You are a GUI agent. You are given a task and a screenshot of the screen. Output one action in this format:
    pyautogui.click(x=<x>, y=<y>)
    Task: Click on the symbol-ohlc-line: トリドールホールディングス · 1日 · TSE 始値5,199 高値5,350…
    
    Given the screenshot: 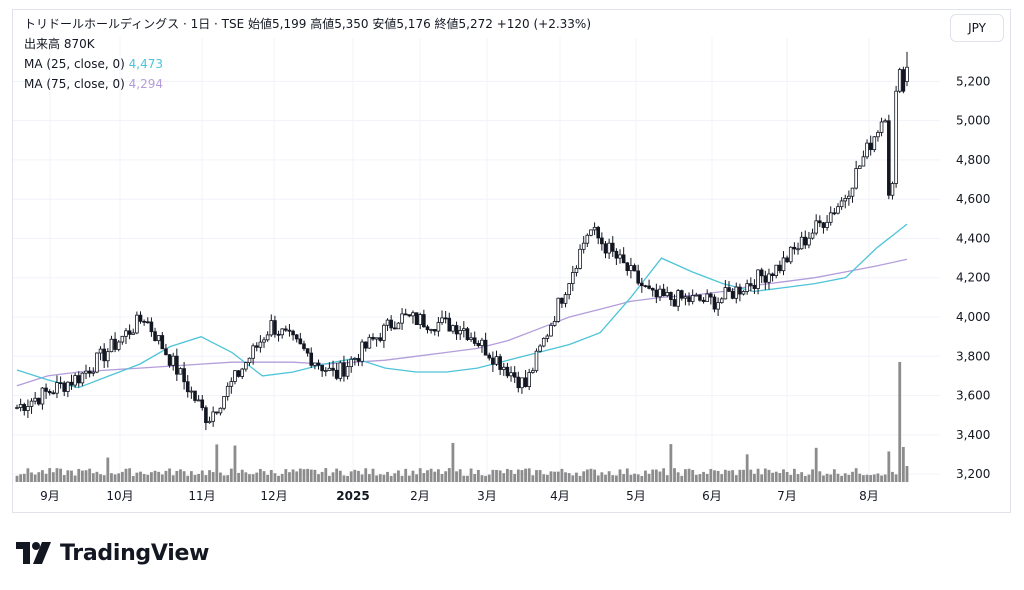 What is the action you would take?
    pyautogui.click(x=308, y=24)
    